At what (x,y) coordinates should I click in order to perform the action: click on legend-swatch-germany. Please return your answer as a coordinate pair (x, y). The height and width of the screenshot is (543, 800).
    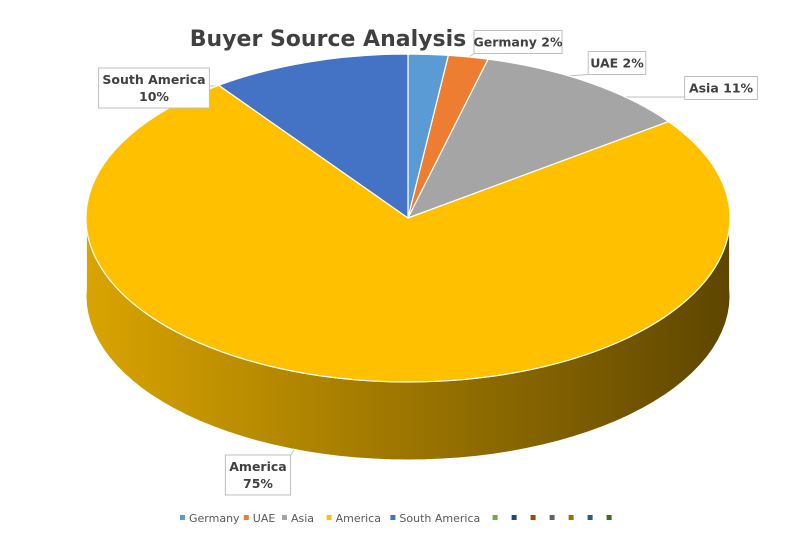
    Looking at the image, I should click on (182, 517).